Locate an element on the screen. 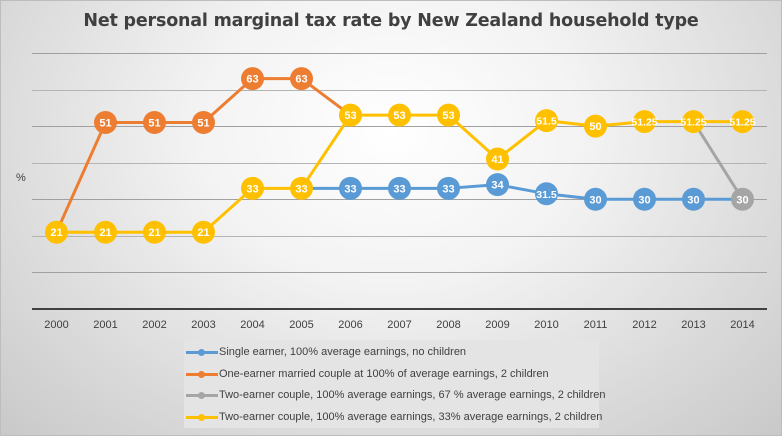 The width and height of the screenshot is (782, 436). x-tick-label: 2004 is located at coordinates (252, 325).